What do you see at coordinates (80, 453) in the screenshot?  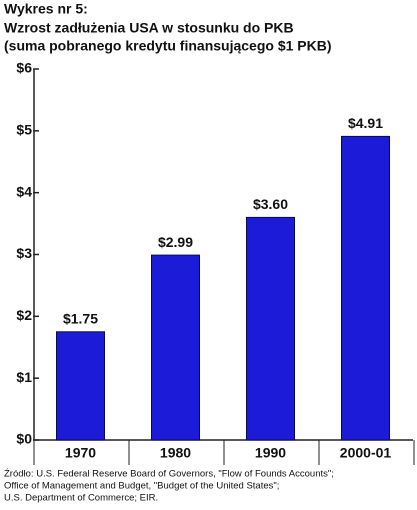 I see `x-tick-label: 1970` at bounding box center [80, 453].